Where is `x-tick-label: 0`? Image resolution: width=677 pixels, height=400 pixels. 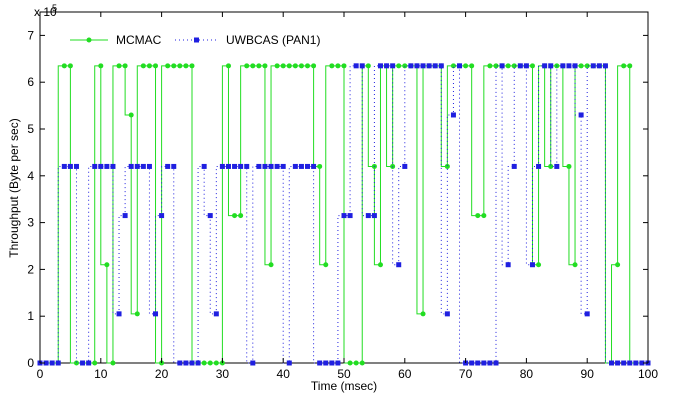 x-tick-label: 0 is located at coordinates (40, 374).